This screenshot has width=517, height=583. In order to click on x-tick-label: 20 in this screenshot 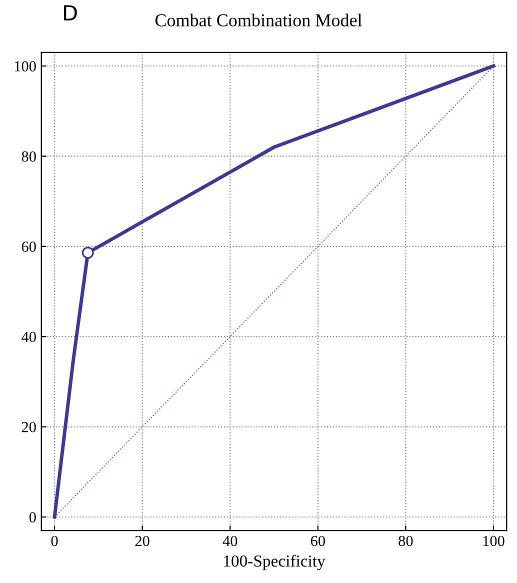, I will do `click(142, 541)`.